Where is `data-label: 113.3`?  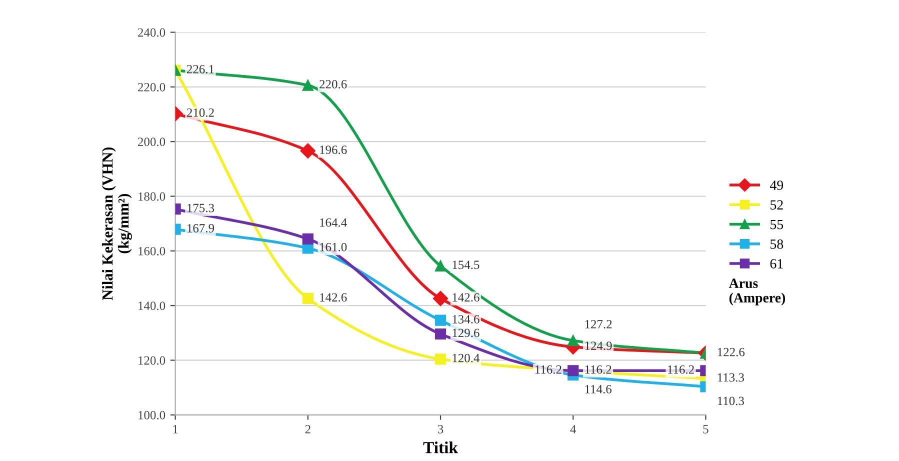 data-label: 113.3 is located at coordinates (731, 377).